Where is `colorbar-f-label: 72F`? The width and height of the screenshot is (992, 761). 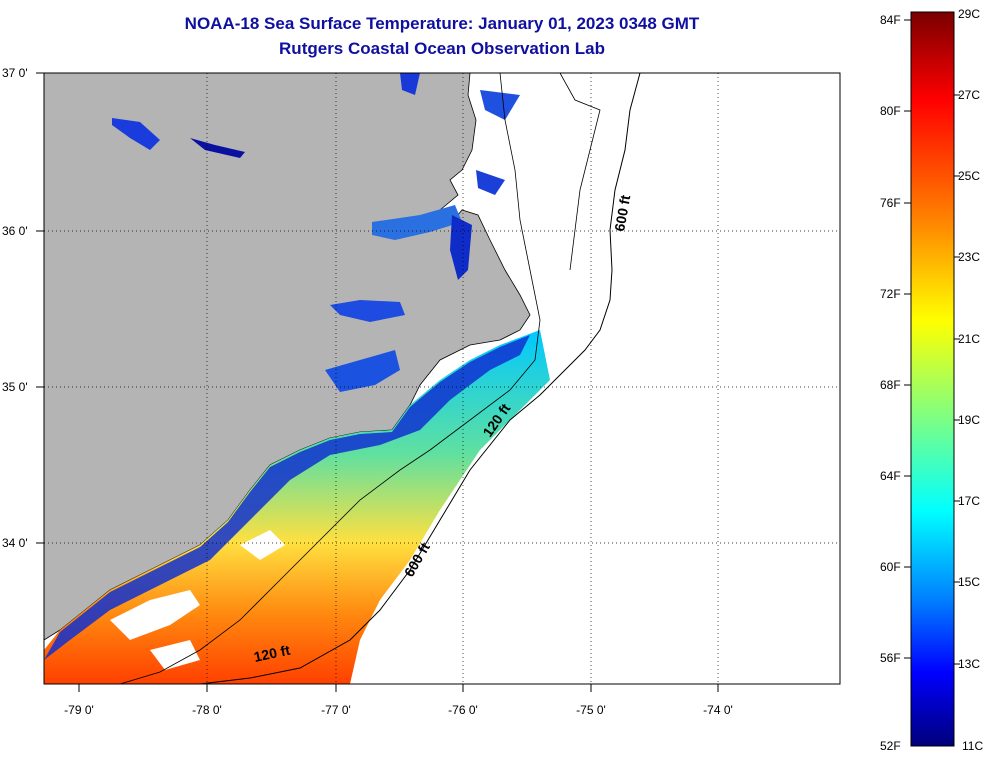 colorbar-f-label: 72F is located at coordinates (890, 294).